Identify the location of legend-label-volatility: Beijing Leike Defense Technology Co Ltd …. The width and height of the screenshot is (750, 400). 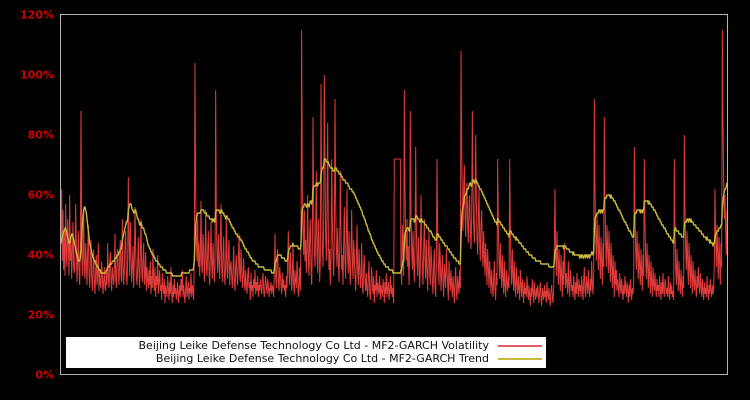
(313, 345).